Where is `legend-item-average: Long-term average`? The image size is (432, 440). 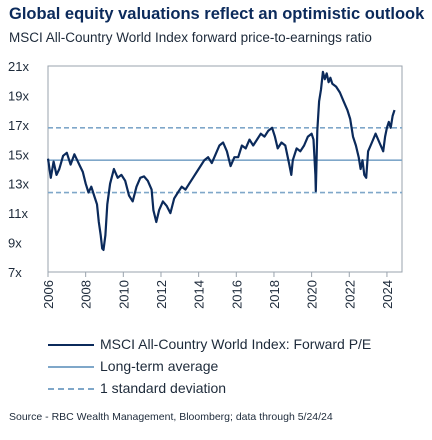 legend-item-average: Long-term average is located at coordinates (133, 366).